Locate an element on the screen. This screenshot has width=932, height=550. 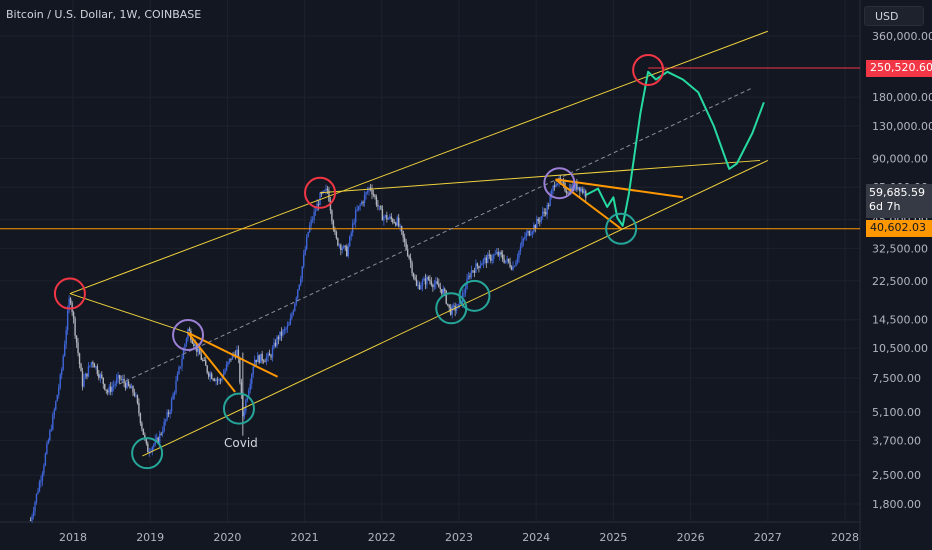
low-2018-circle is located at coordinates (147, 453).